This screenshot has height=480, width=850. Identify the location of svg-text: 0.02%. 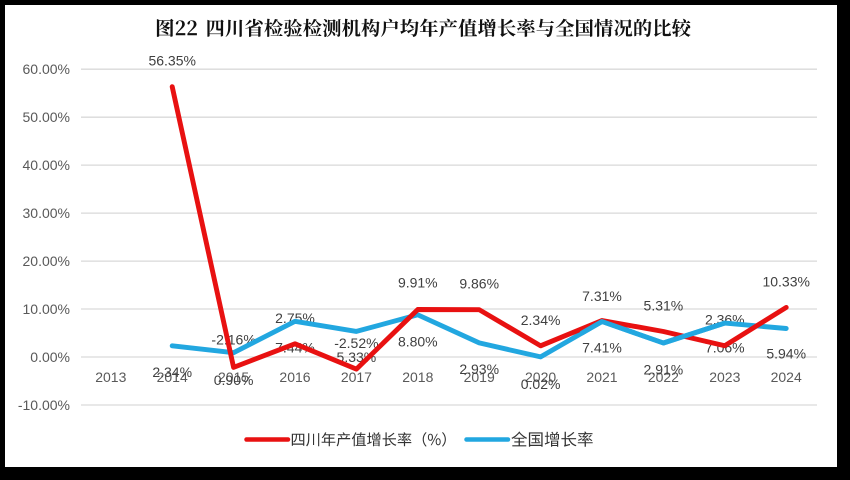
(541, 384).